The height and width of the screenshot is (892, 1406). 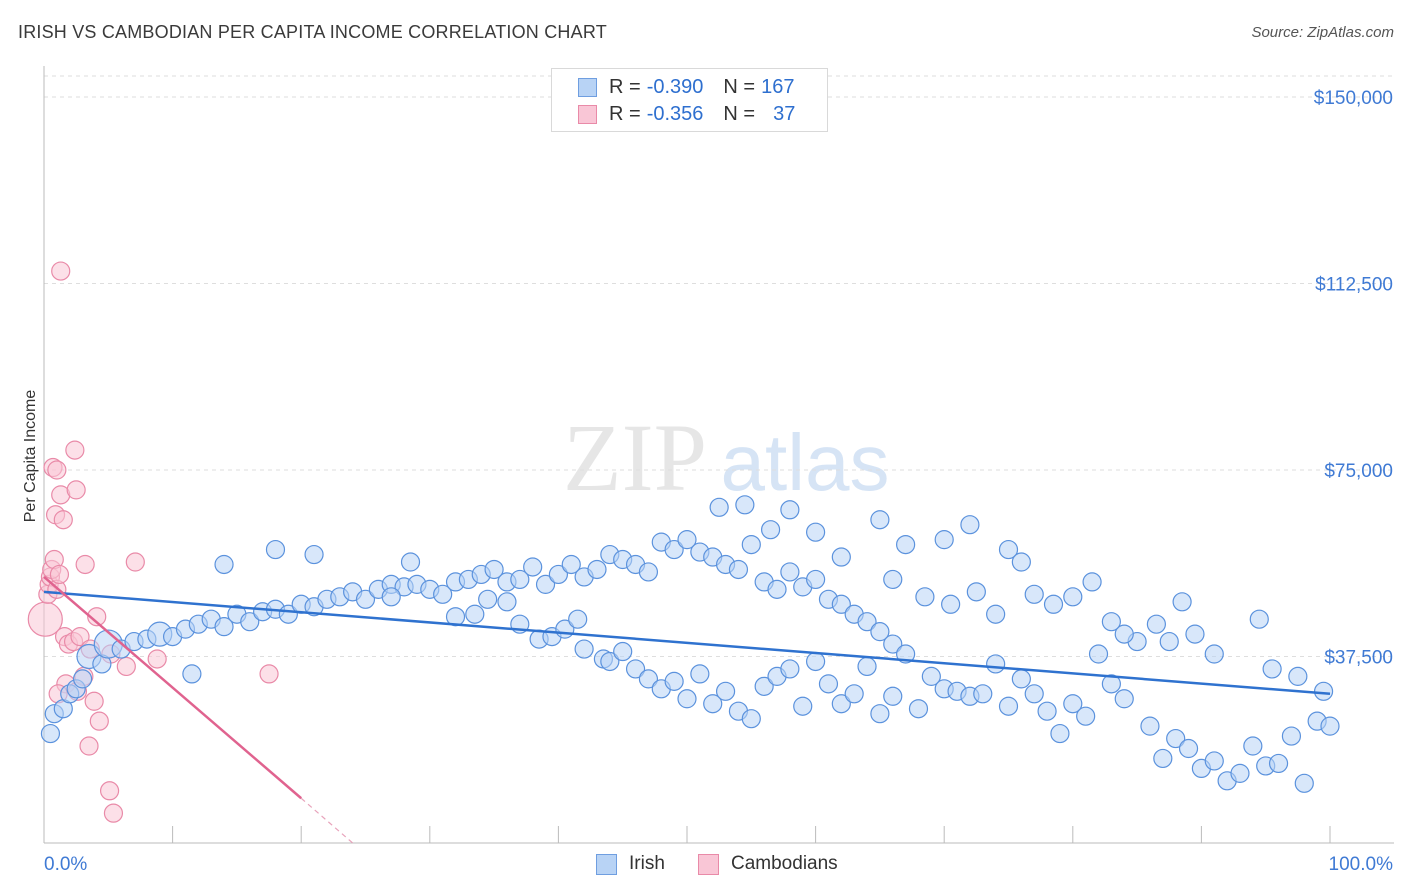 I want to click on legend-n-value: 167, so click(x=778, y=86).